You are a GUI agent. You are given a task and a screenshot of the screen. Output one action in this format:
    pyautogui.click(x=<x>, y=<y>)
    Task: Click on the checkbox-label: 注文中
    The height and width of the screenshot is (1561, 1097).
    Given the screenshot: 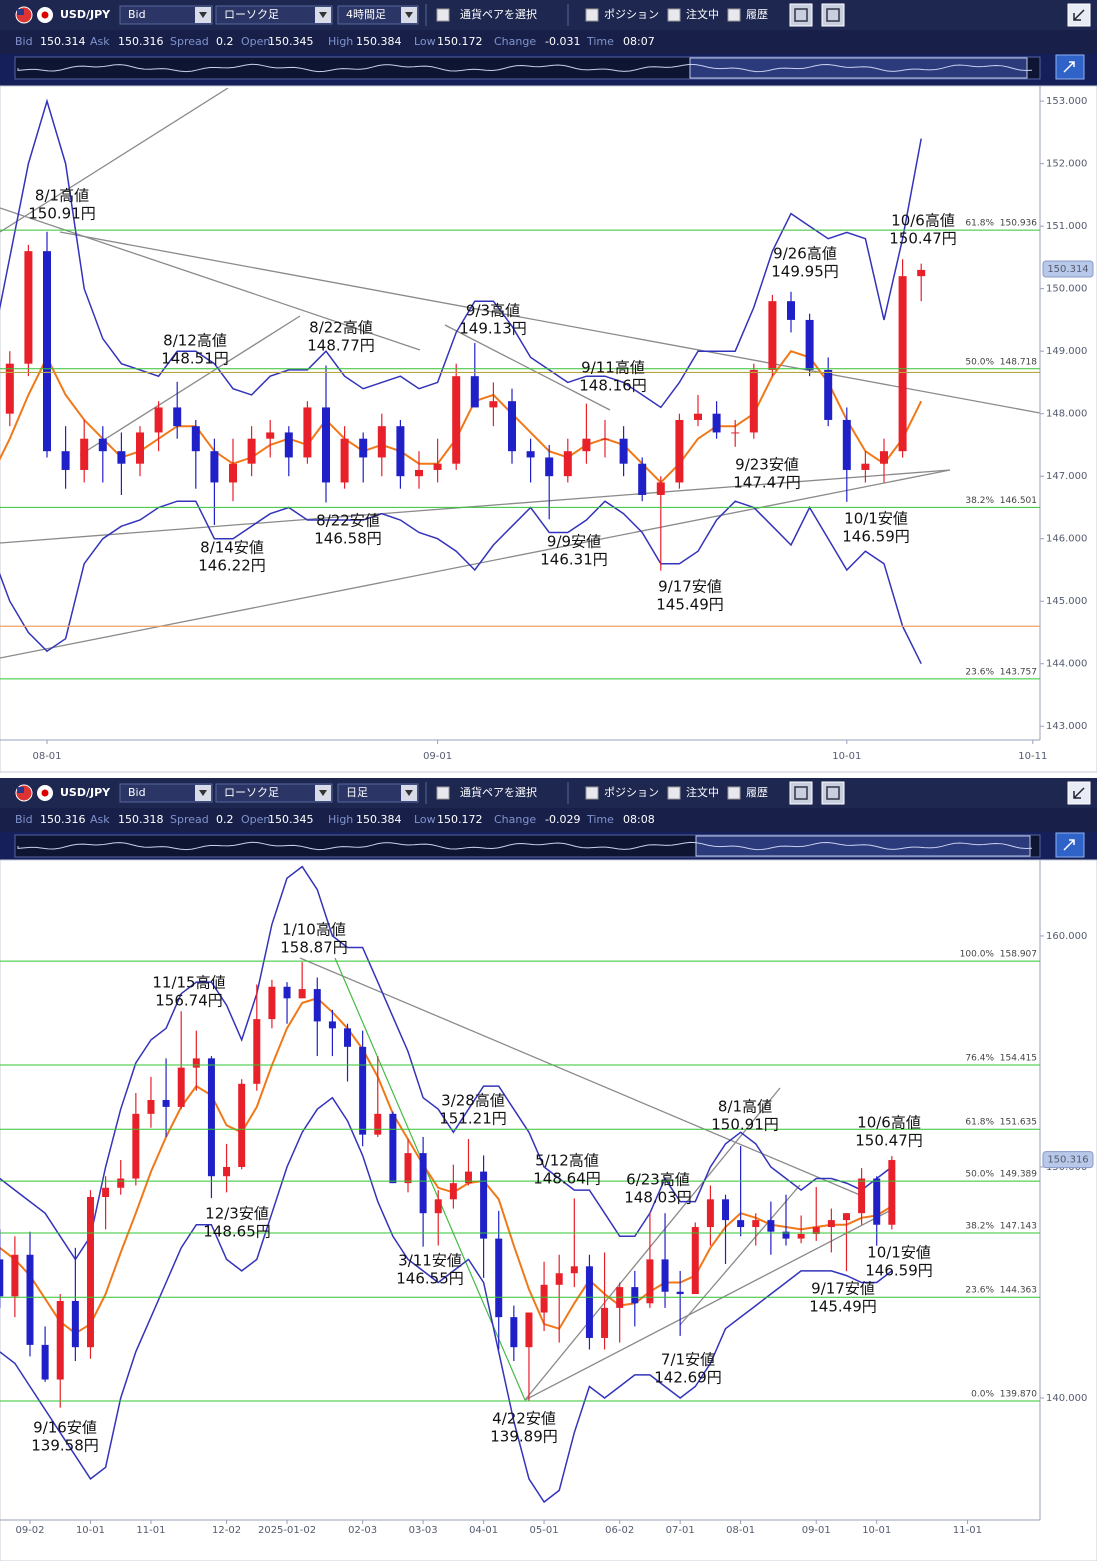 What is the action you would take?
    pyautogui.click(x=702, y=14)
    